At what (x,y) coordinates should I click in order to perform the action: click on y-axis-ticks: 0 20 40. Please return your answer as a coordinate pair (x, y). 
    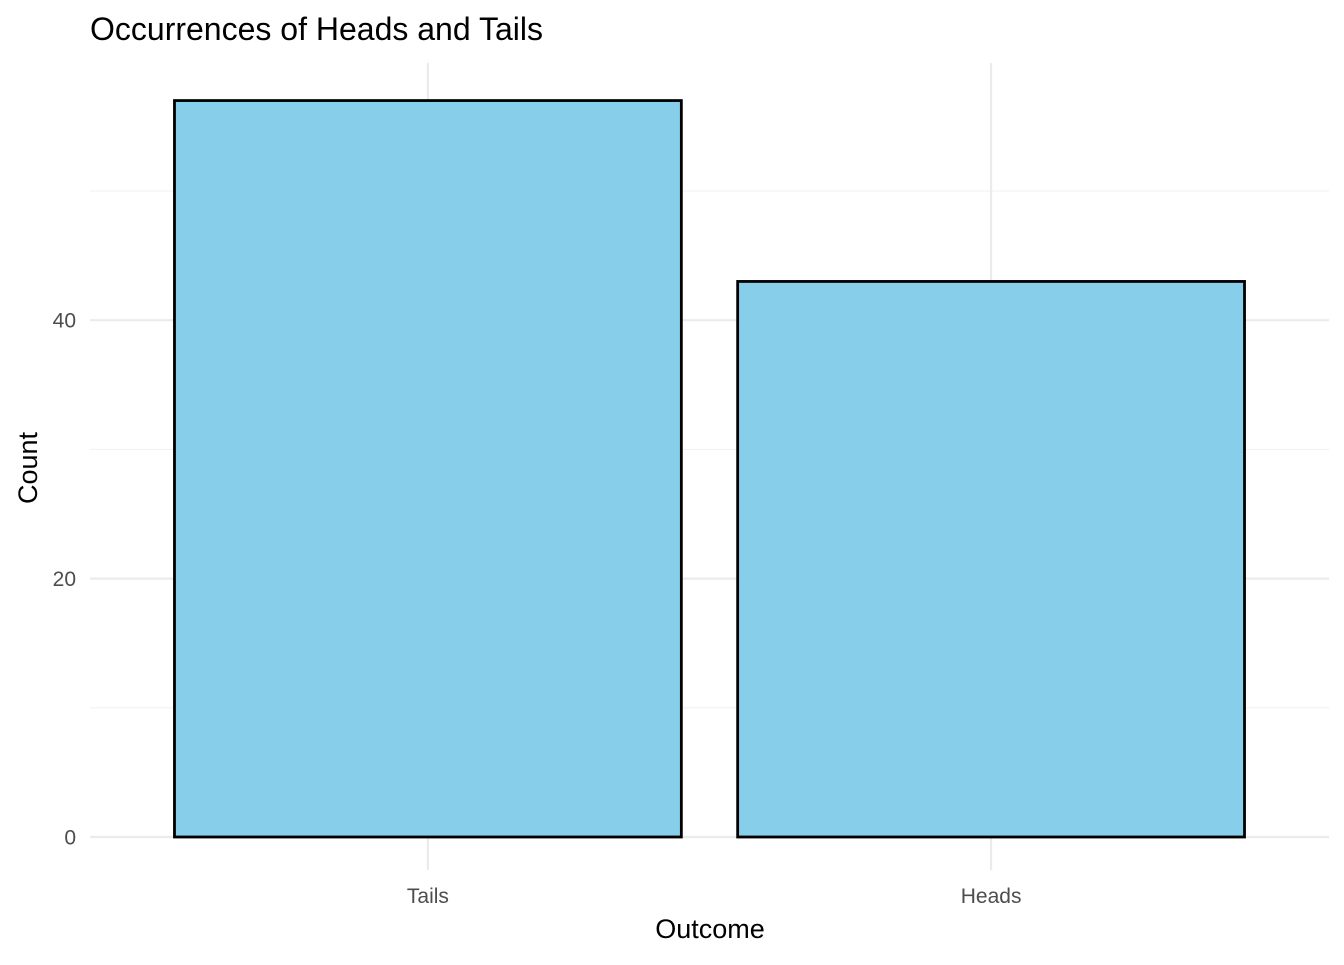
    Looking at the image, I should click on (64, 580).